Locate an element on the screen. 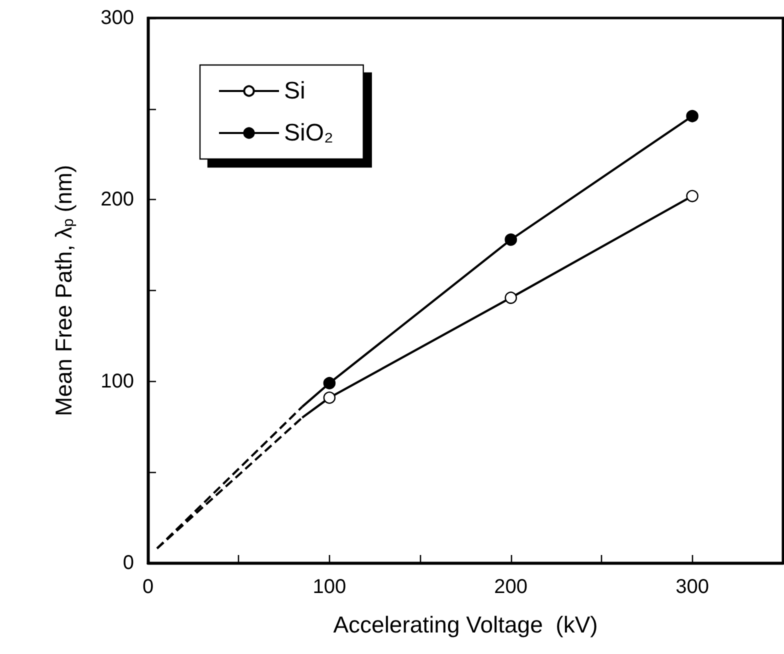 The height and width of the screenshot is (654, 784). x-tick-label: 300 is located at coordinates (692, 587).